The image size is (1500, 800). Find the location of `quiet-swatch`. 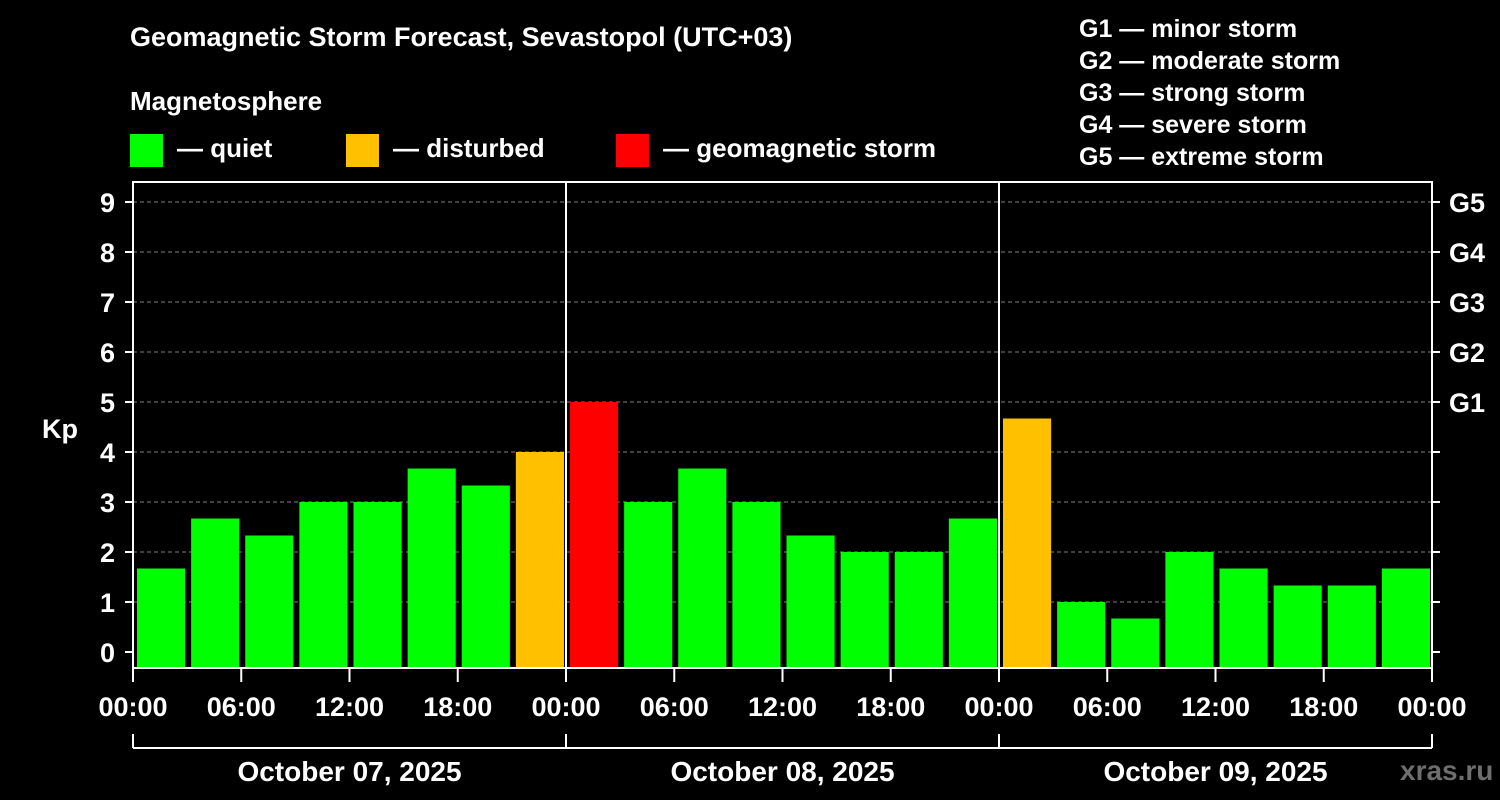

quiet-swatch is located at coordinates (146, 150).